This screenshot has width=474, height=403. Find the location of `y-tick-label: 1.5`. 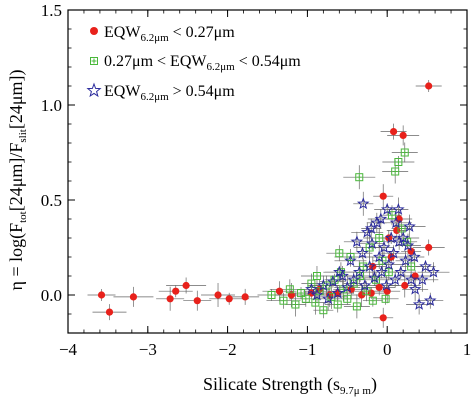

y-tick-label: 1.5 is located at coordinates (51, 10).